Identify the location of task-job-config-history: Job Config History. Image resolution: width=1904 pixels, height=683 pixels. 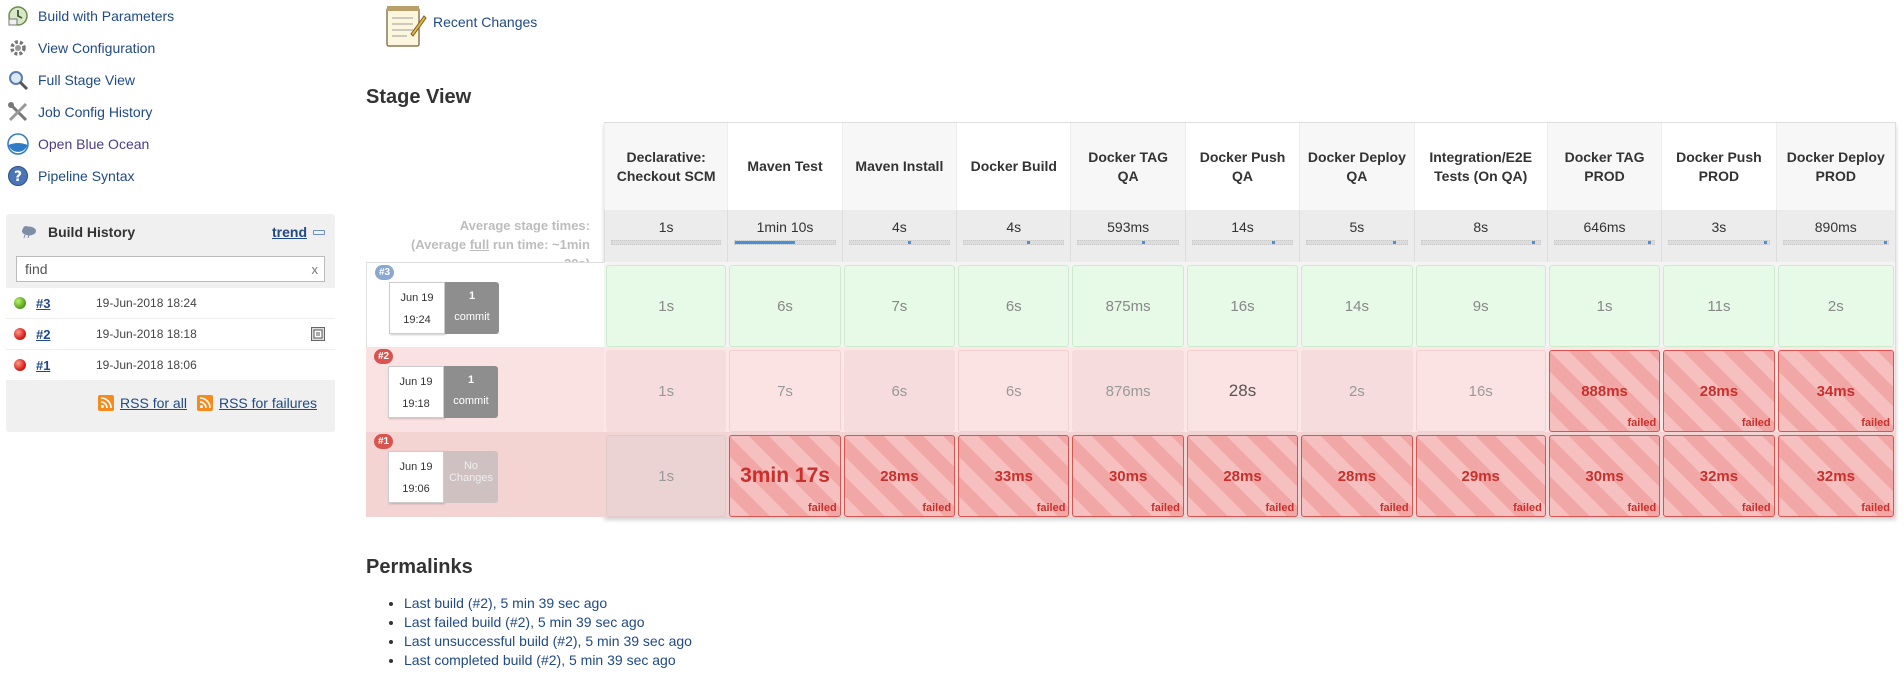
(170, 112).